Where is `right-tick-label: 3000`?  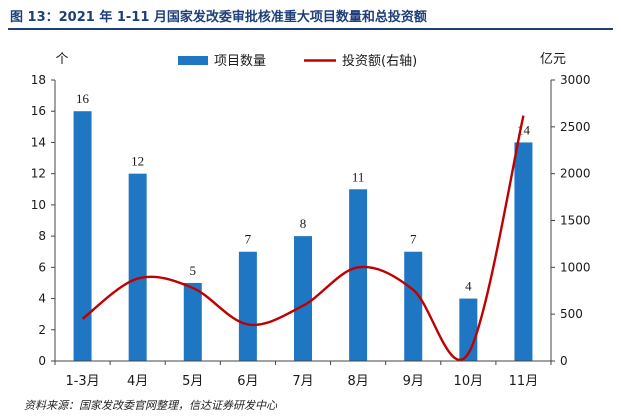
right-tick-label: 3000 is located at coordinates (575, 80).